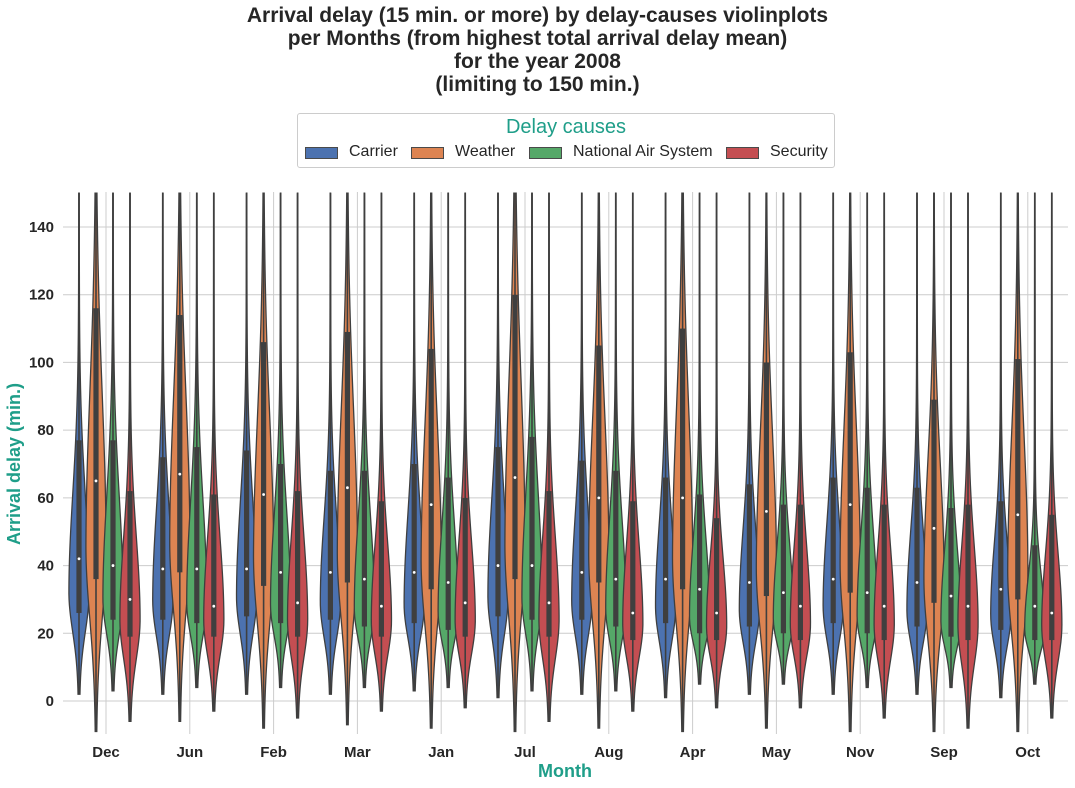  Describe the element at coordinates (742, 153) in the screenshot. I see `legend-swatch-security` at that location.